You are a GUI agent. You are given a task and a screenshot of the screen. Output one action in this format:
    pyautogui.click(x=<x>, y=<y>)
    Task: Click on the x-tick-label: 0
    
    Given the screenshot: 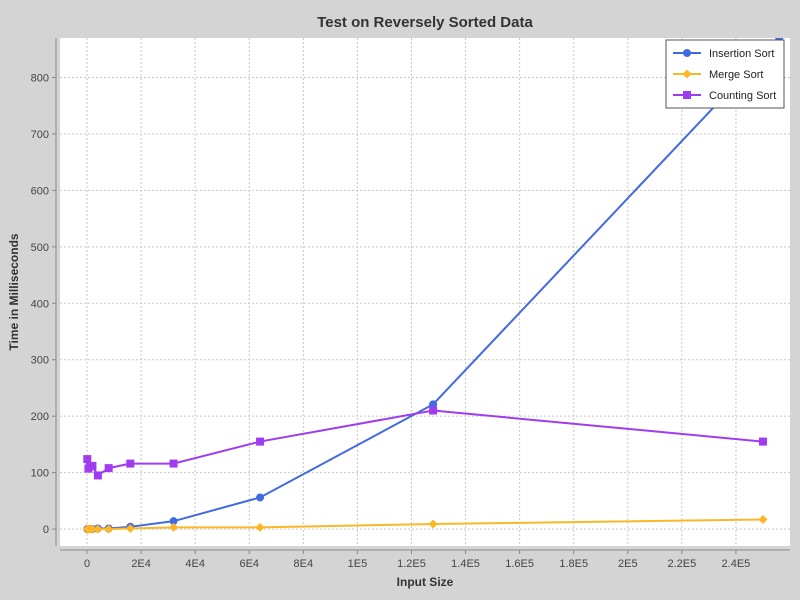 What is the action you would take?
    pyautogui.click(x=87, y=564)
    